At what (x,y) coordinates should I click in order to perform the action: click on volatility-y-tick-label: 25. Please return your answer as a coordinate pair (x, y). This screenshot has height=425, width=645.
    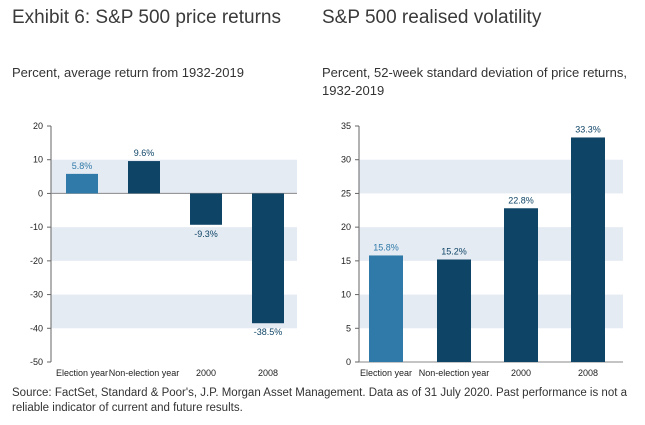
    Looking at the image, I should click on (346, 193).